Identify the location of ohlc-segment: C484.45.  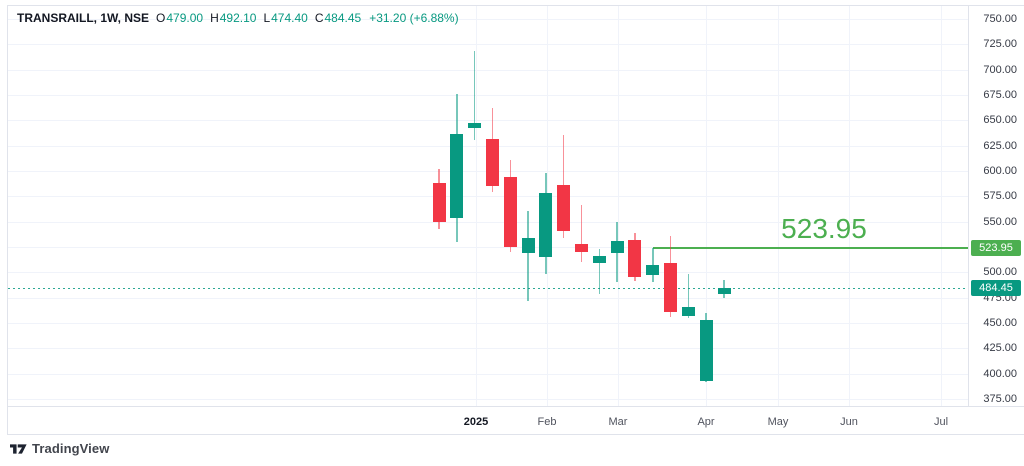
(338, 18).